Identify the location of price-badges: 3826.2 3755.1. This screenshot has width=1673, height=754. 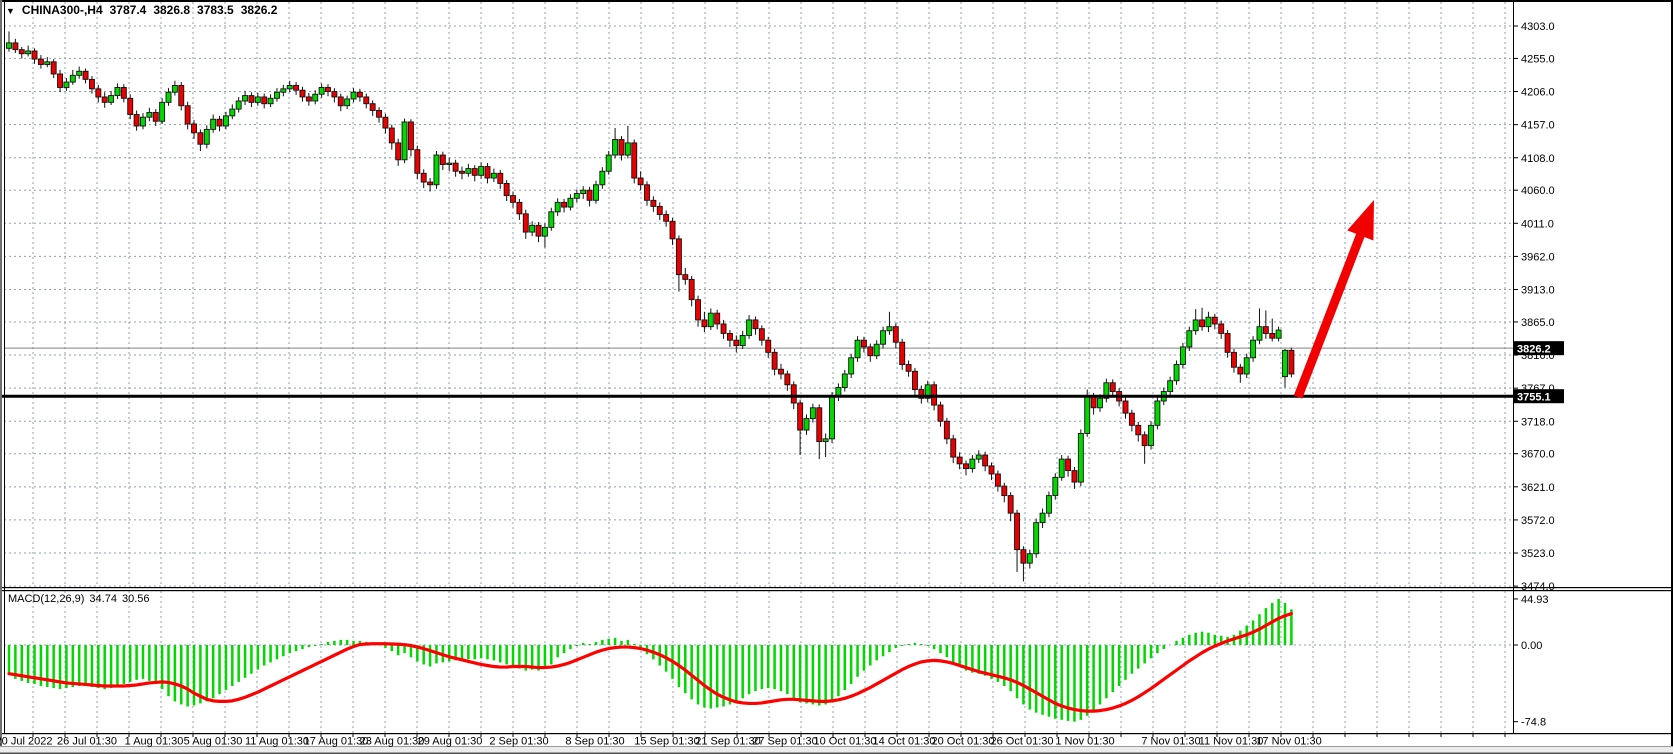
(1539, 372).